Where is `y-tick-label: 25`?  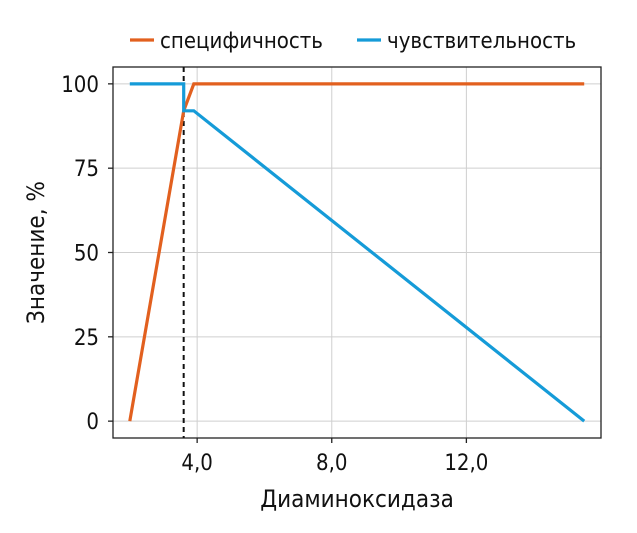 y-tick-label: 25 is located at coordinates (86, 338).